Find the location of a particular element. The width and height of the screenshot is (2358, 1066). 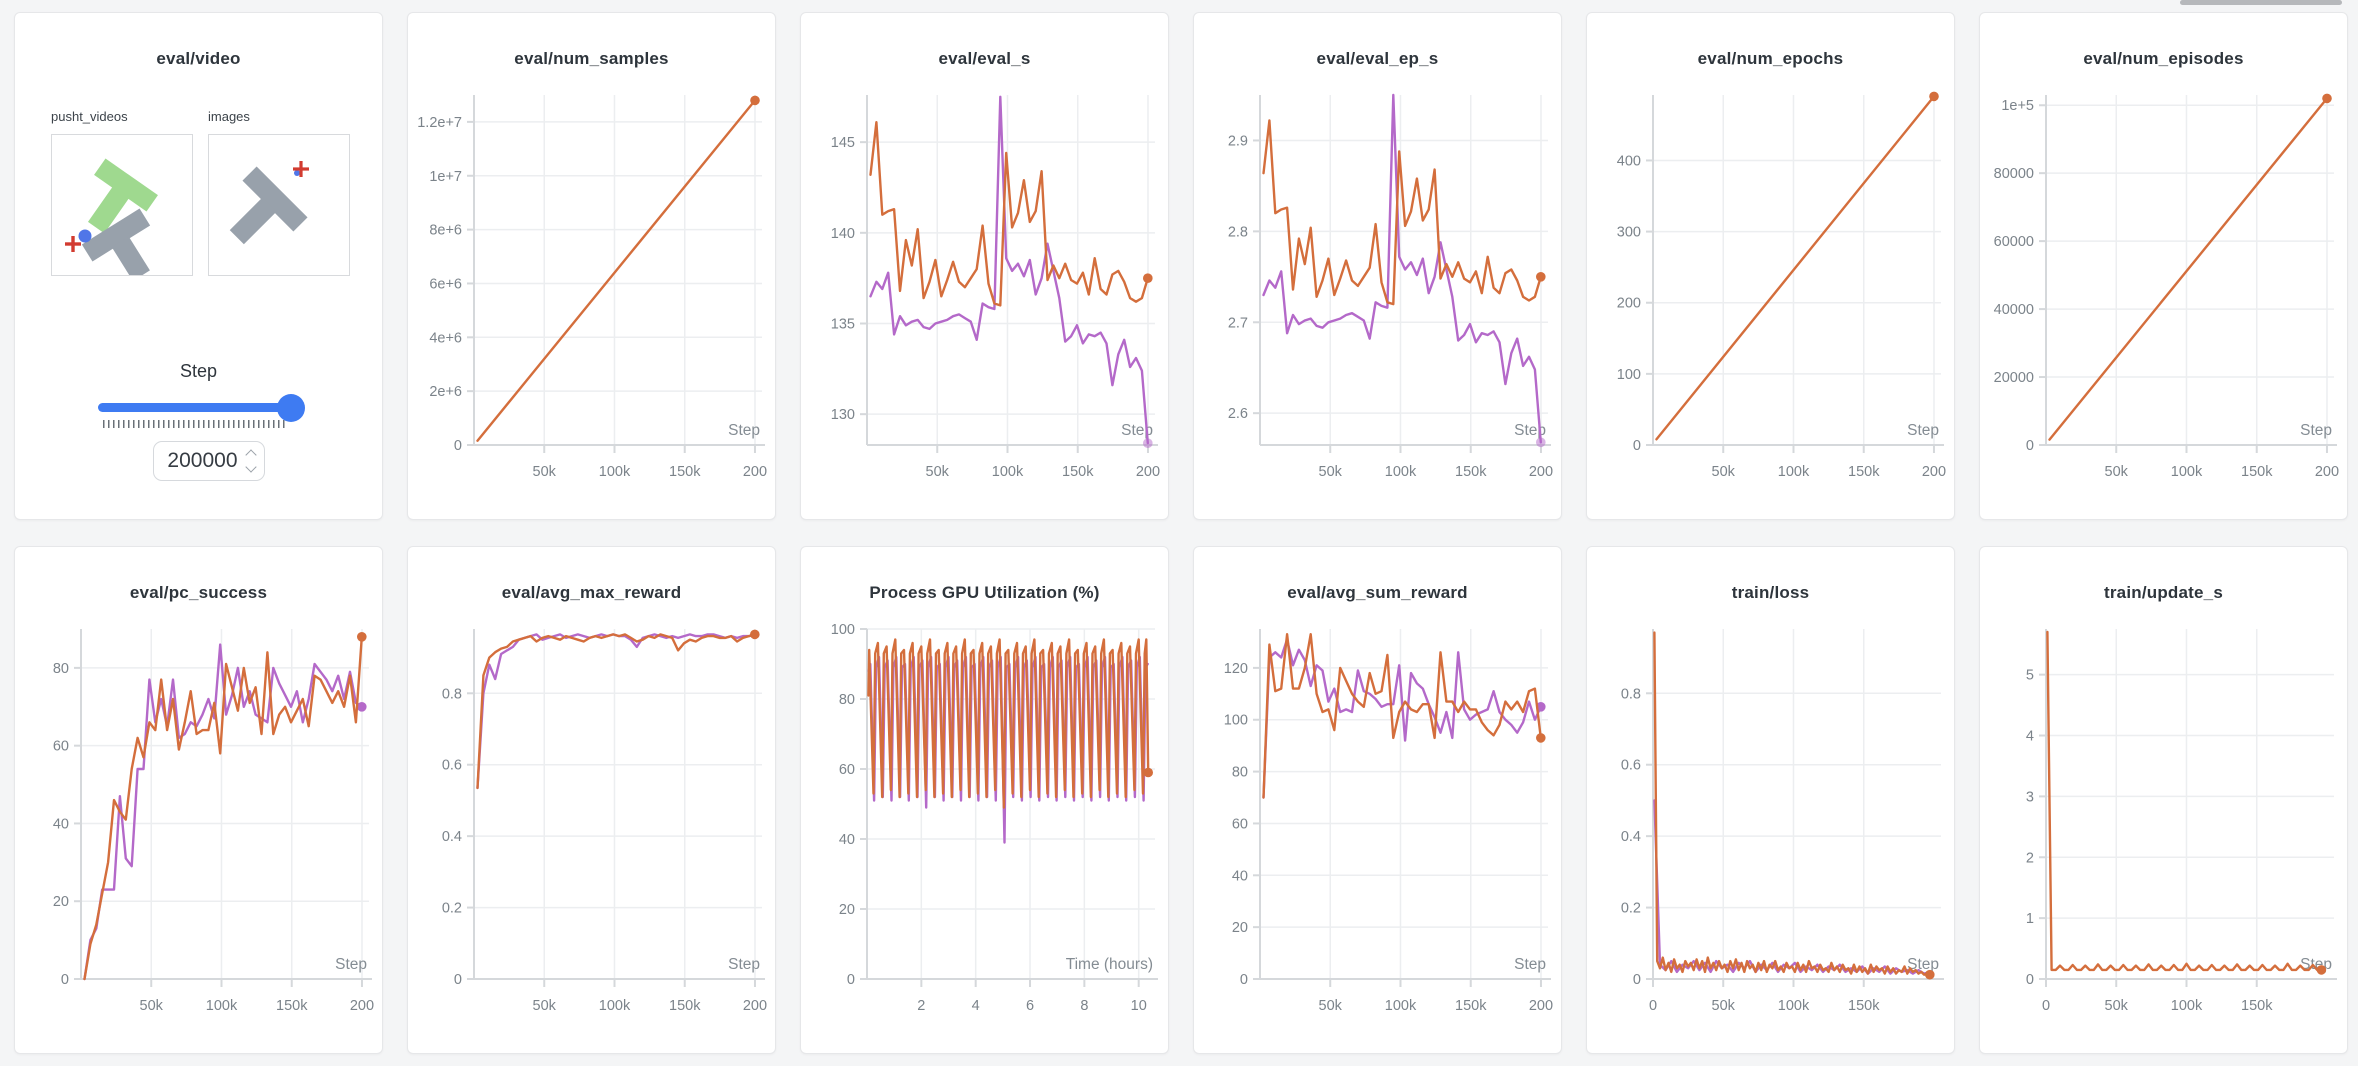

chart-title: eval/num_samples is located at coordinates (591, 58).